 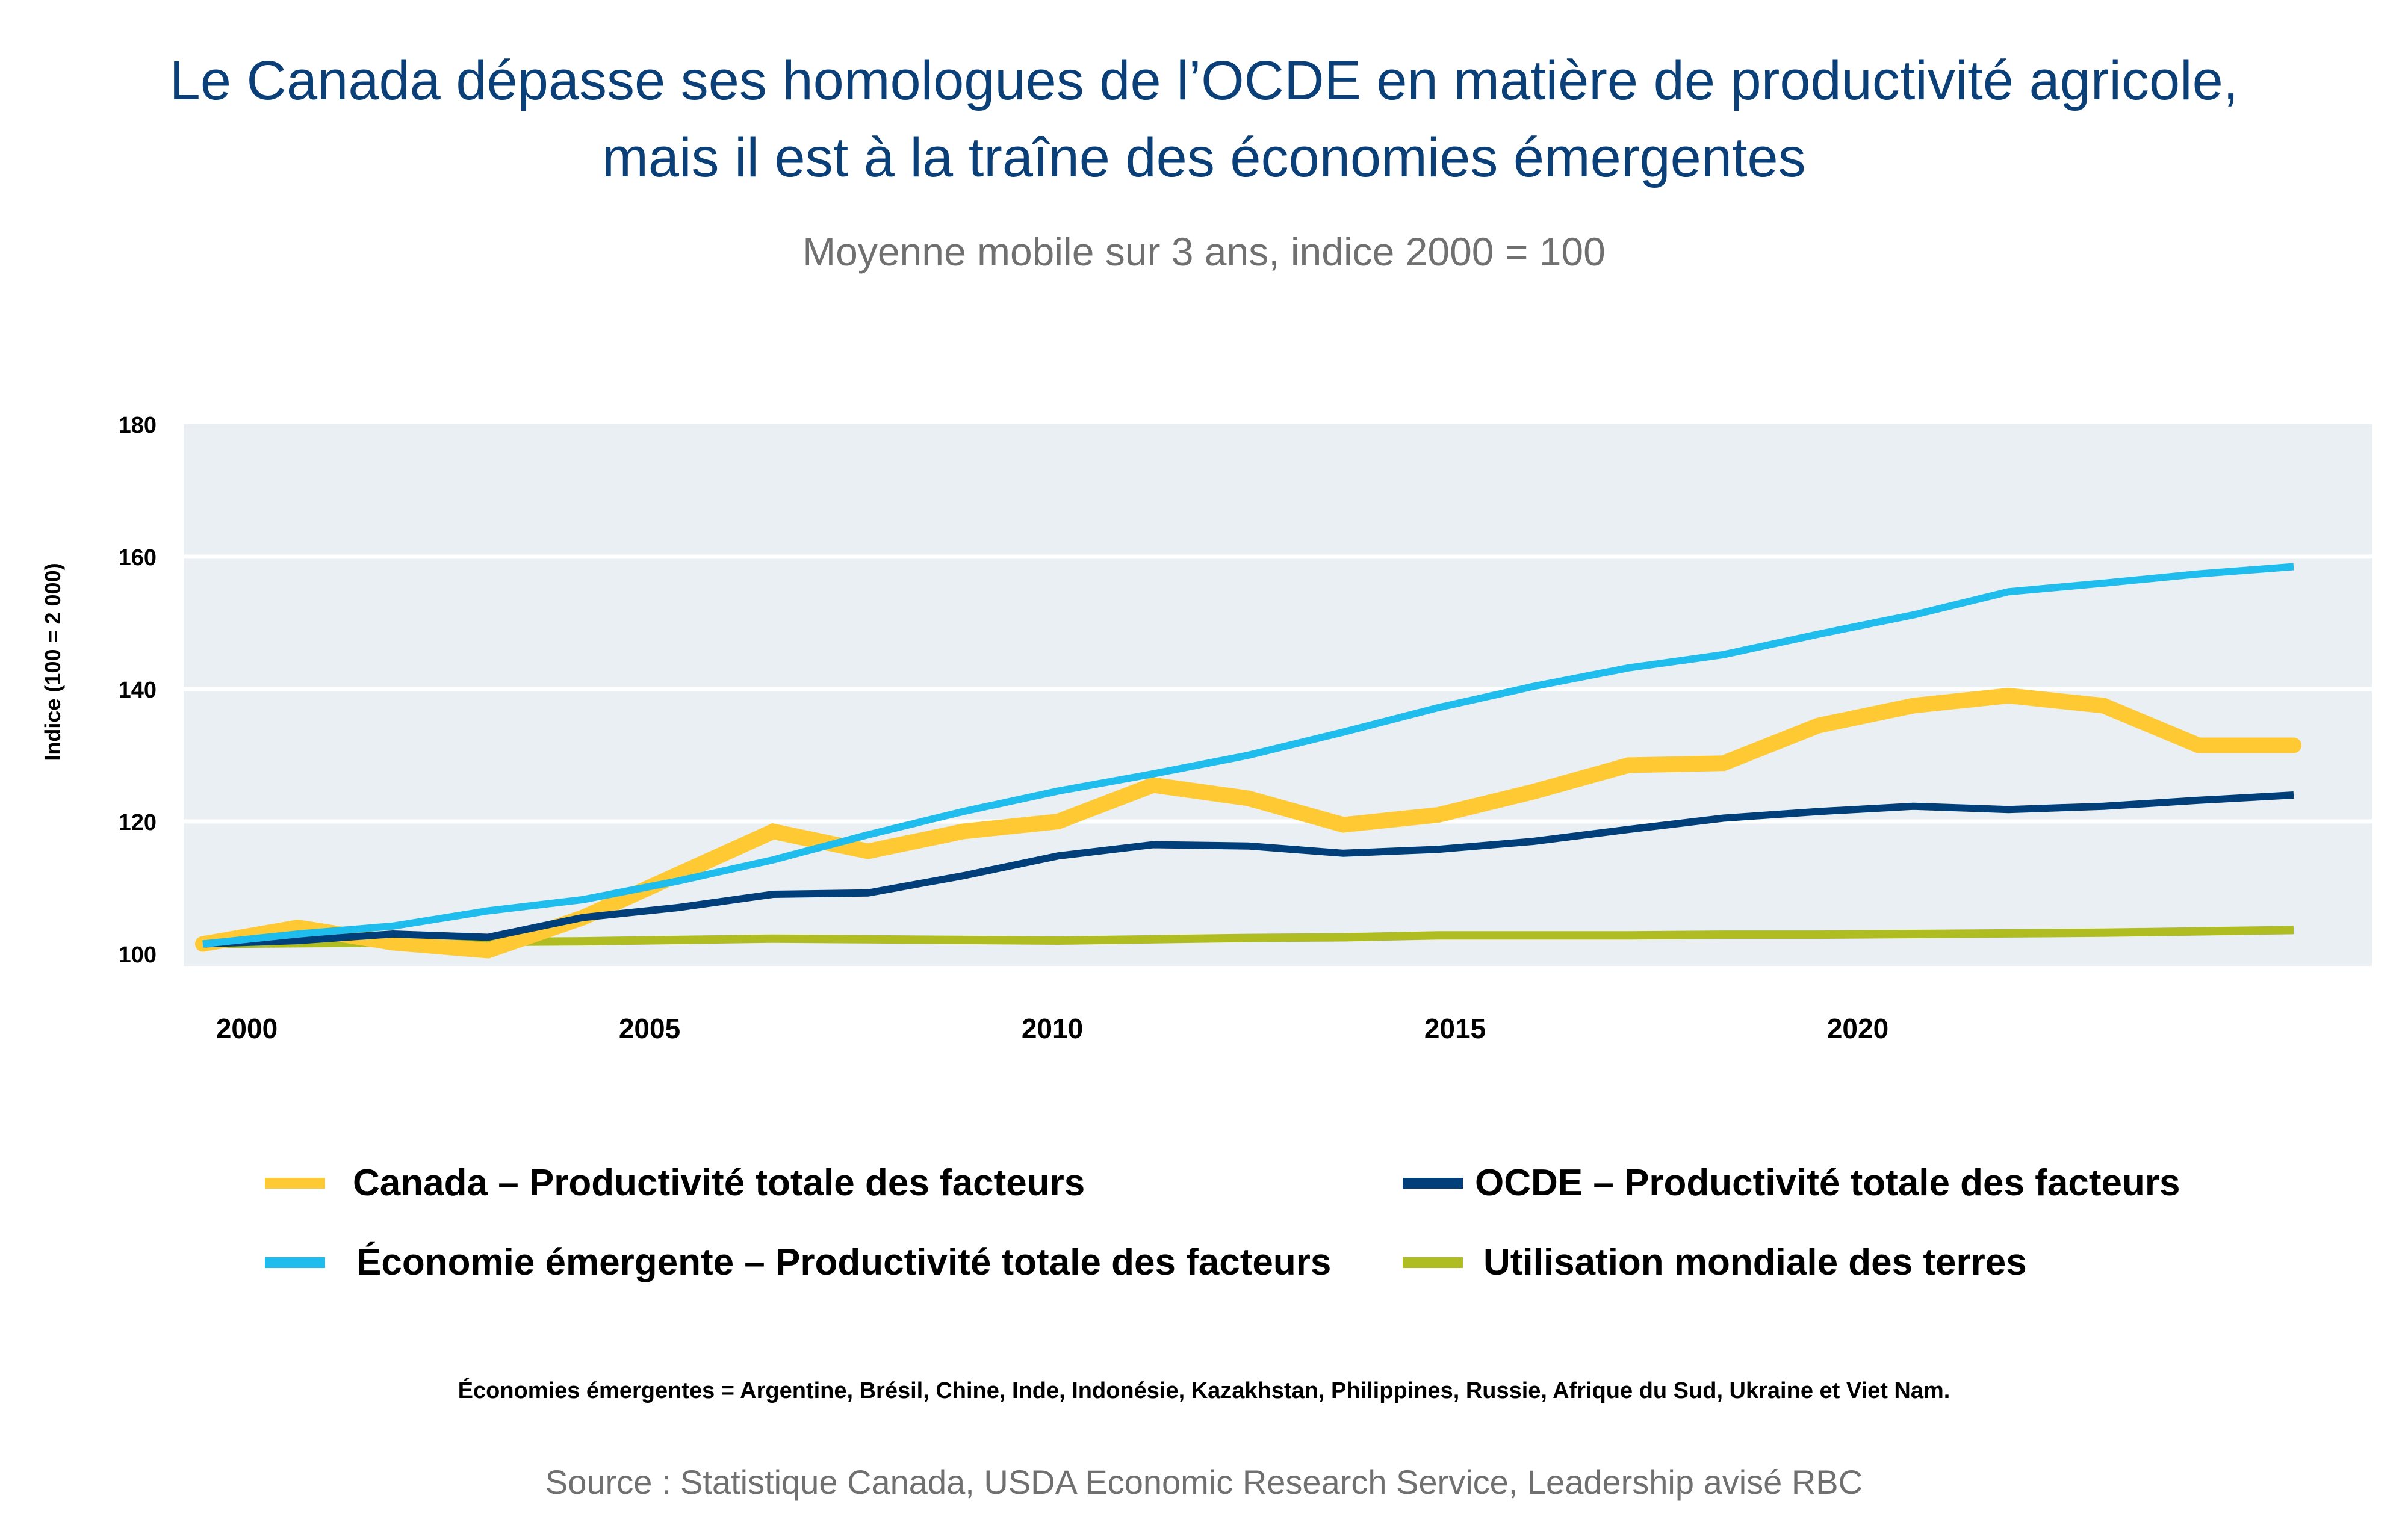 I want to click on y-axis-ticks: 100 120 140 160 180, so click(x=138, y=690).